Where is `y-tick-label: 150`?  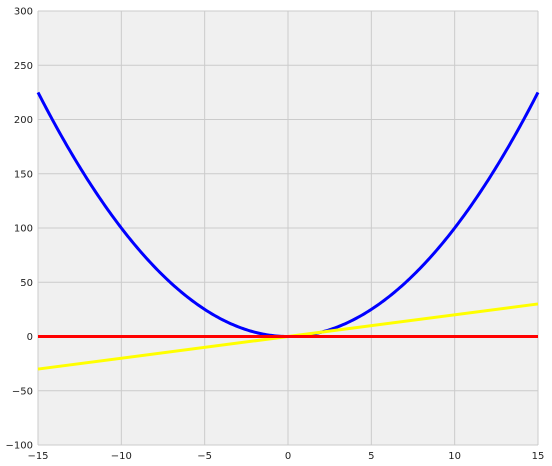 y-tick-label: 150 is located at coordinates (23, 174).